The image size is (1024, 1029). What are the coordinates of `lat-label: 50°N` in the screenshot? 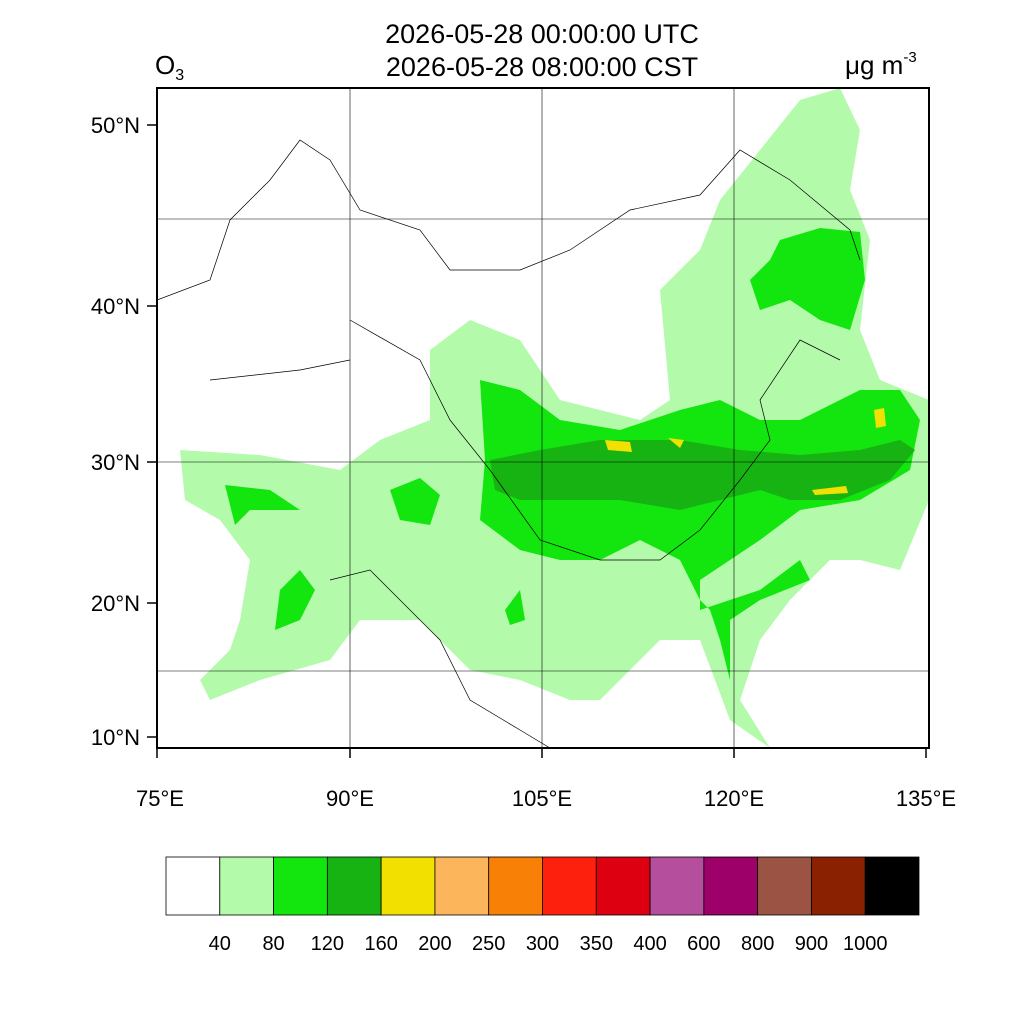 It's located at (115, 125).